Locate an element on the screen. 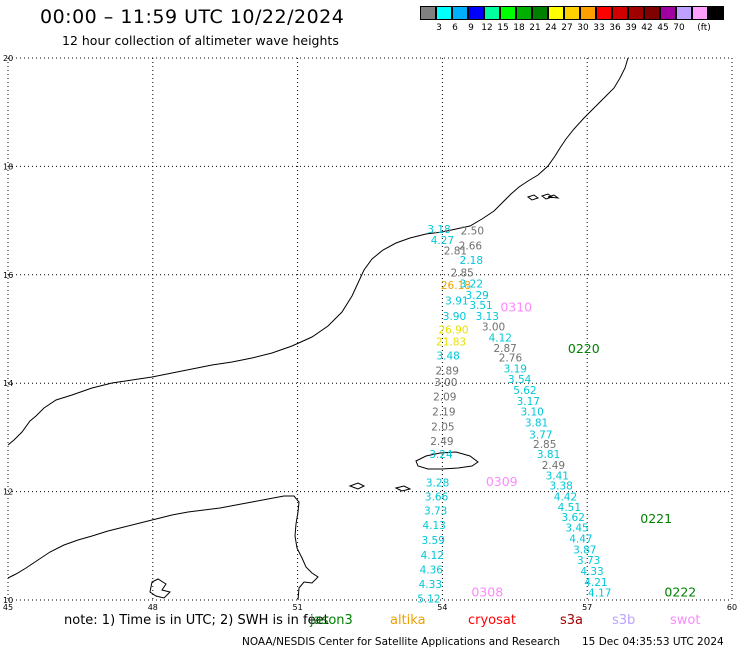  longitude-tick-labels: 45 48 51 54 57 60 is located at coordinates (370, 607).